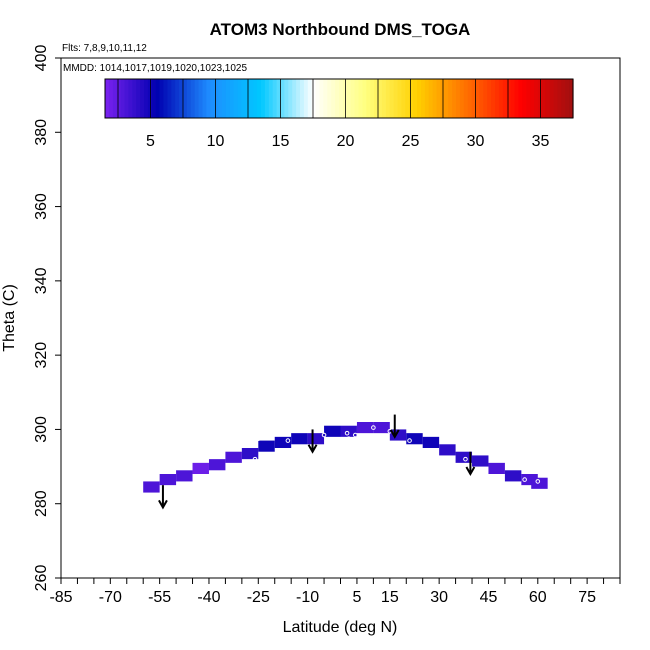 The height and width of the screenshot is (650, 650). I want to click on y-axis: 260 280 300 320 340 360 380 400, so click(47, 318).